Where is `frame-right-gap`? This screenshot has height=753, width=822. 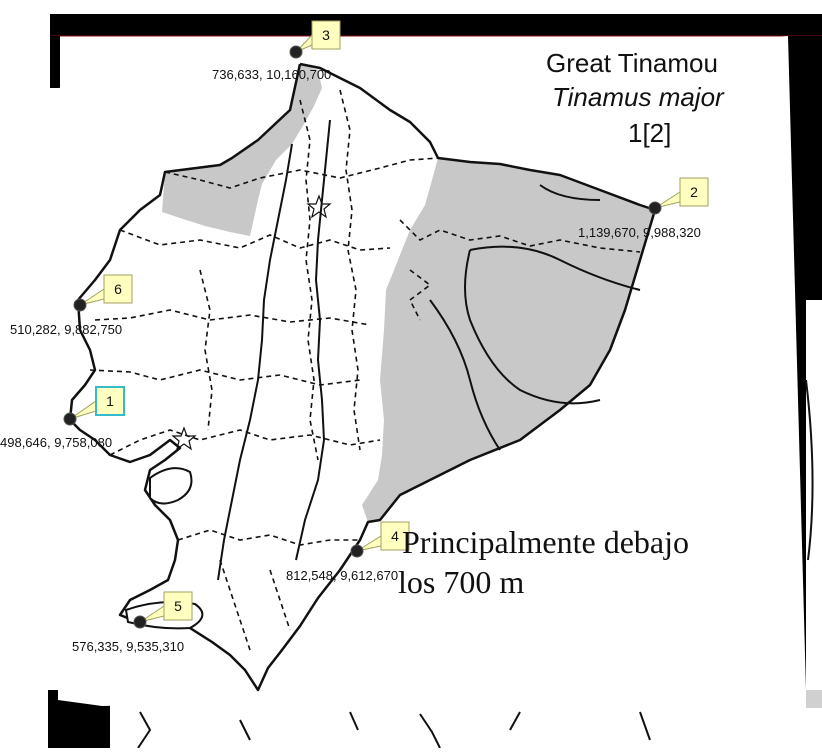 frame-right-gap is located at coordinates (814, 505).